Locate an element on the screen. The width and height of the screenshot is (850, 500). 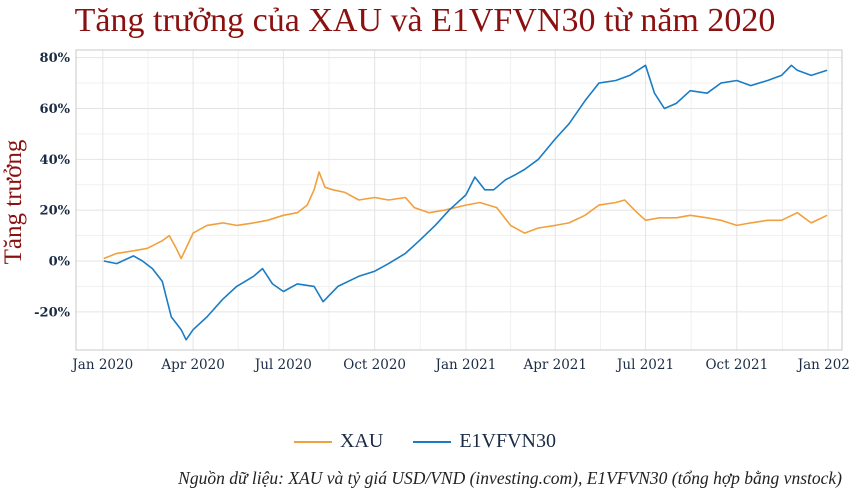
x-tick-label: Jul 2020 is located at coordinates (282, 365).